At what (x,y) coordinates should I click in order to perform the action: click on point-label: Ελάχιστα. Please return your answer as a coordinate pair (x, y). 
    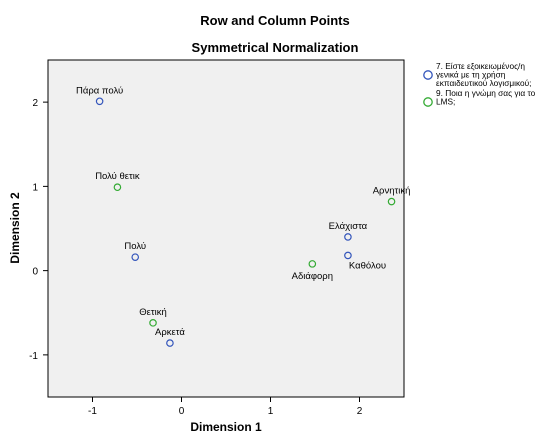
    Looking at the image, I should click on (348, 226).